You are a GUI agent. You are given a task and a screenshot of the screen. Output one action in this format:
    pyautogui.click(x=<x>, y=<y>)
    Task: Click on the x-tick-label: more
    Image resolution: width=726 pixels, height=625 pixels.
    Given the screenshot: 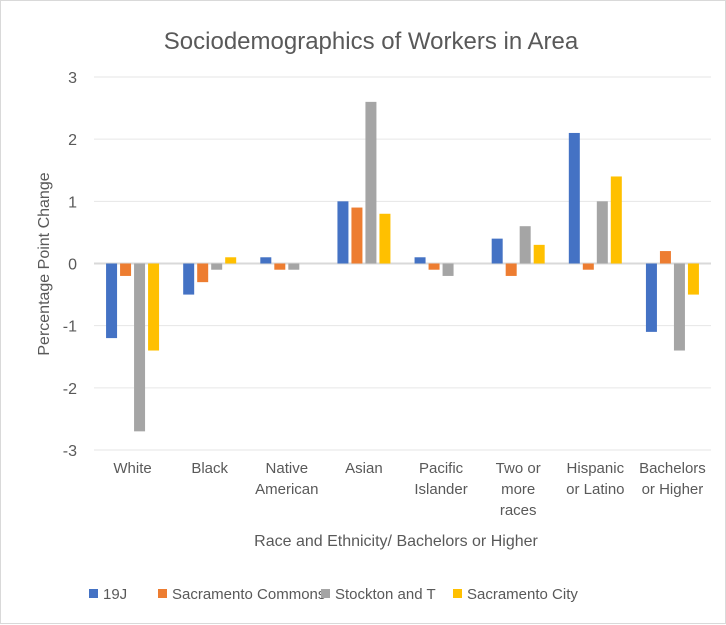 What is the action you would take?
    pyautogui.click(x=518, y=489)
    